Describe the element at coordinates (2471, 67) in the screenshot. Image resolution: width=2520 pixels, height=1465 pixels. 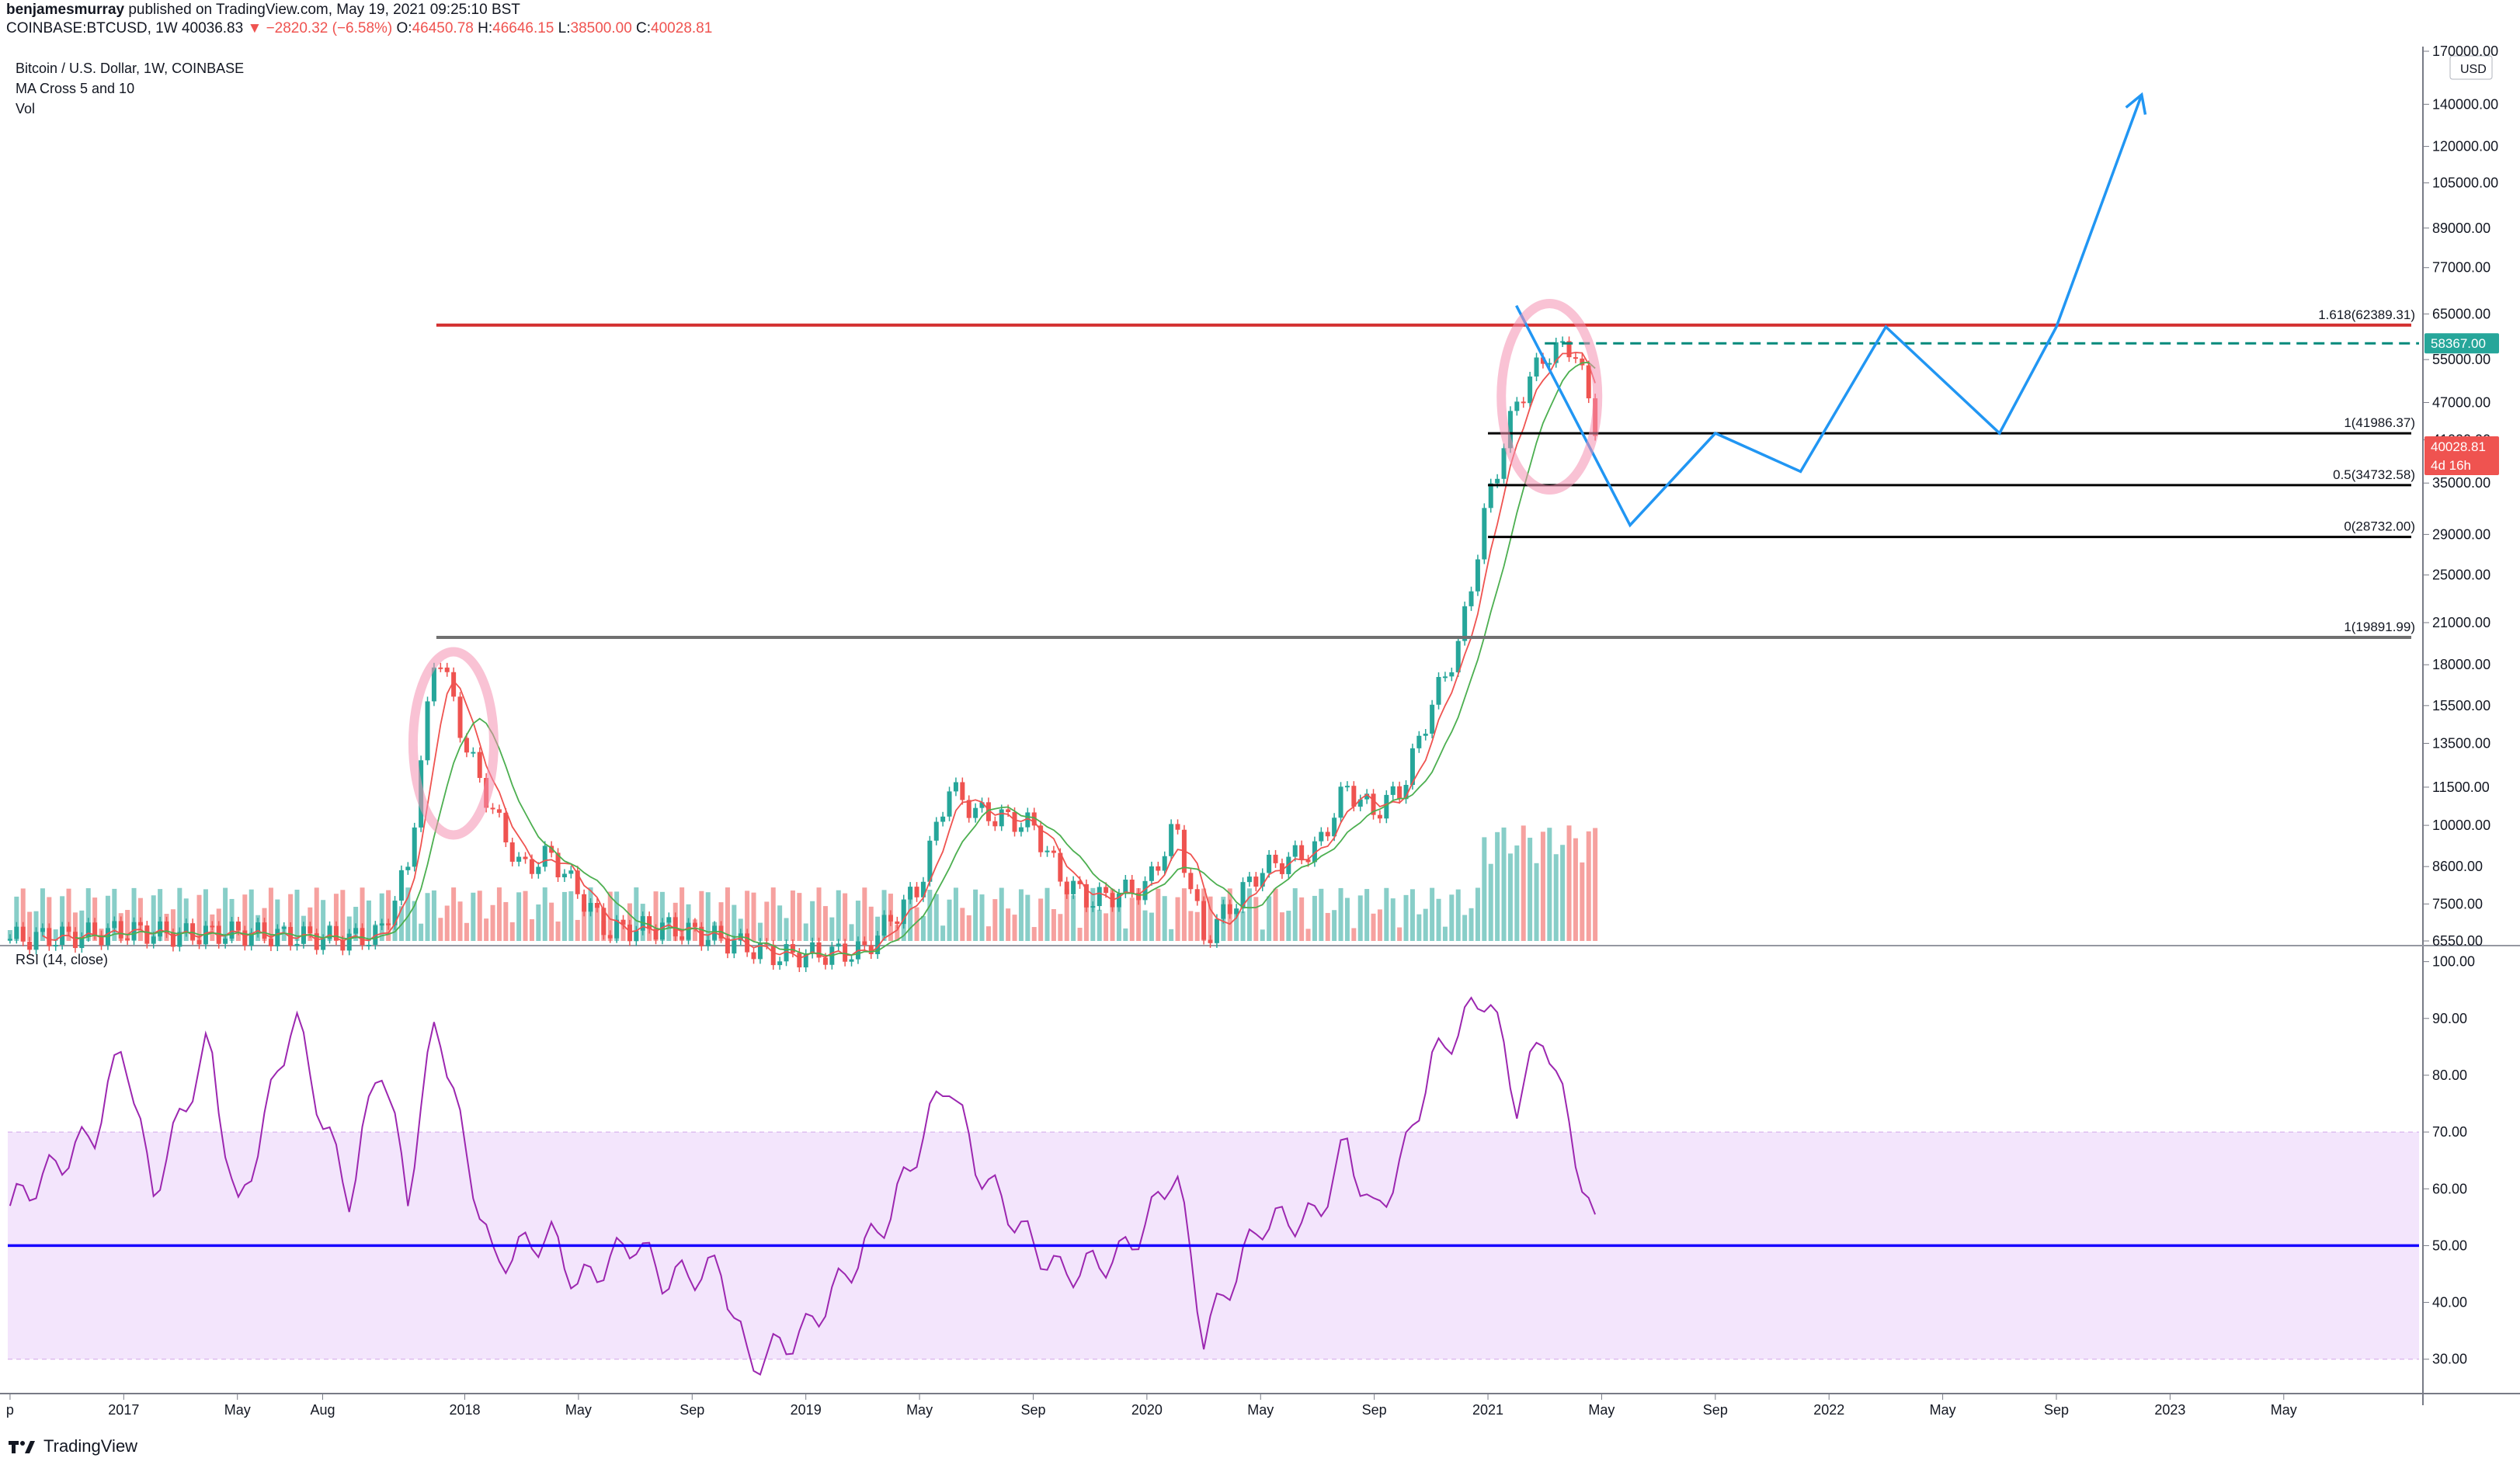
I see `currency-badge` at that location.